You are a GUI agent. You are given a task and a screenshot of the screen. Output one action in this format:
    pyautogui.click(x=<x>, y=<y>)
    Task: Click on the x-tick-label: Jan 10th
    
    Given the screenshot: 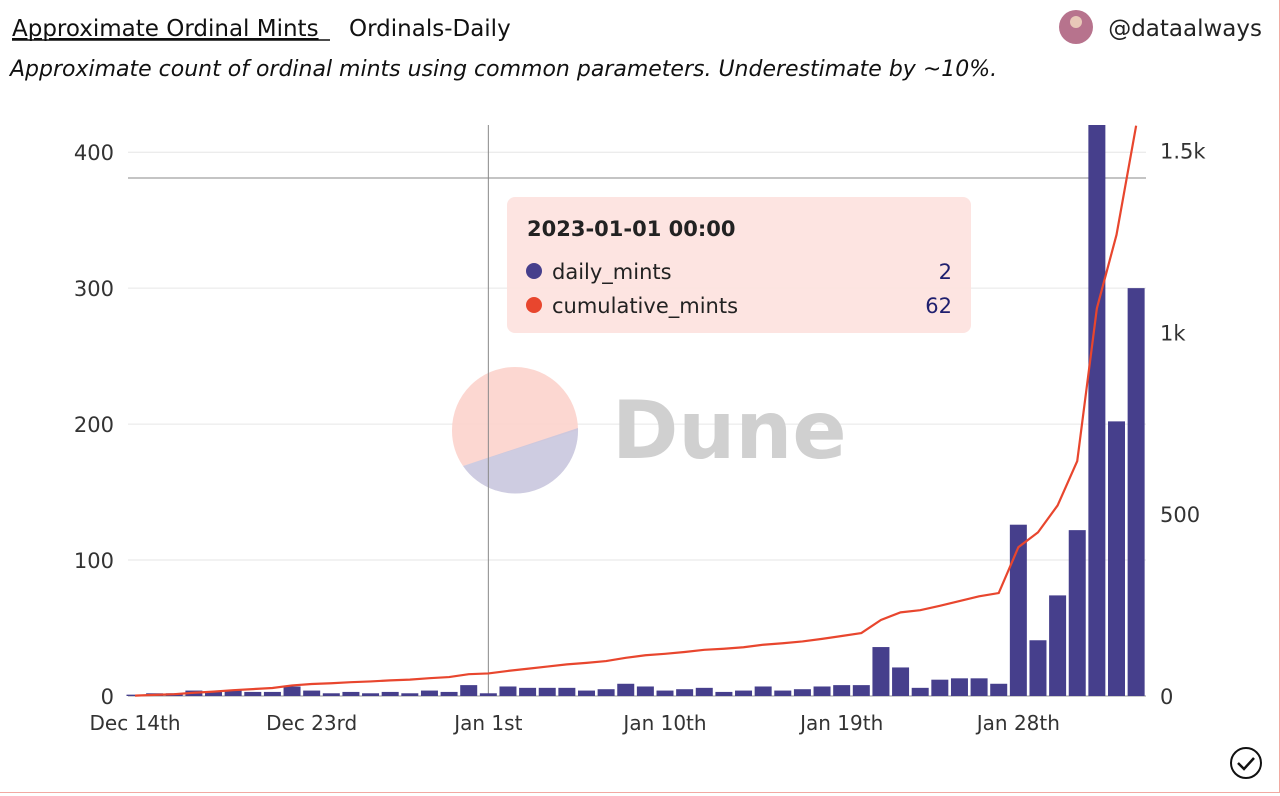 What is the action you would take?
    pyautogui.click(x=663, y=723)
    